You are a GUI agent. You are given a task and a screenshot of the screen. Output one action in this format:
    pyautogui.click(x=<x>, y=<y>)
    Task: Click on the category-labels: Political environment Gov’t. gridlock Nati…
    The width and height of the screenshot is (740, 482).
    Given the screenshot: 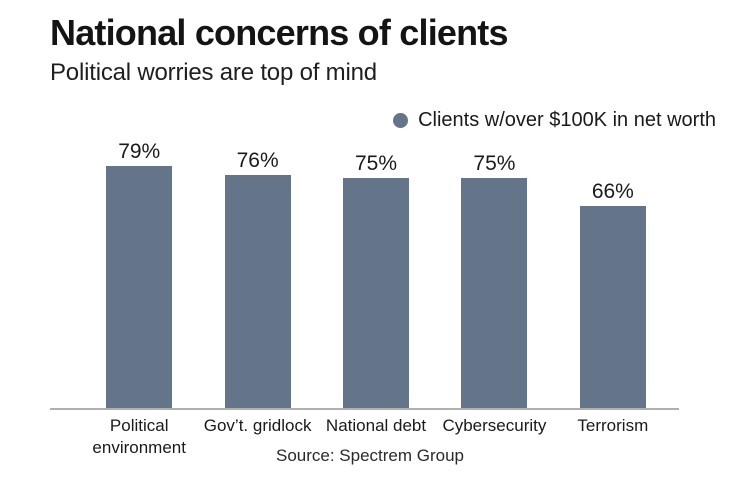 What is the action you would take?
    pyautogui.click(x=376, y=437)
    